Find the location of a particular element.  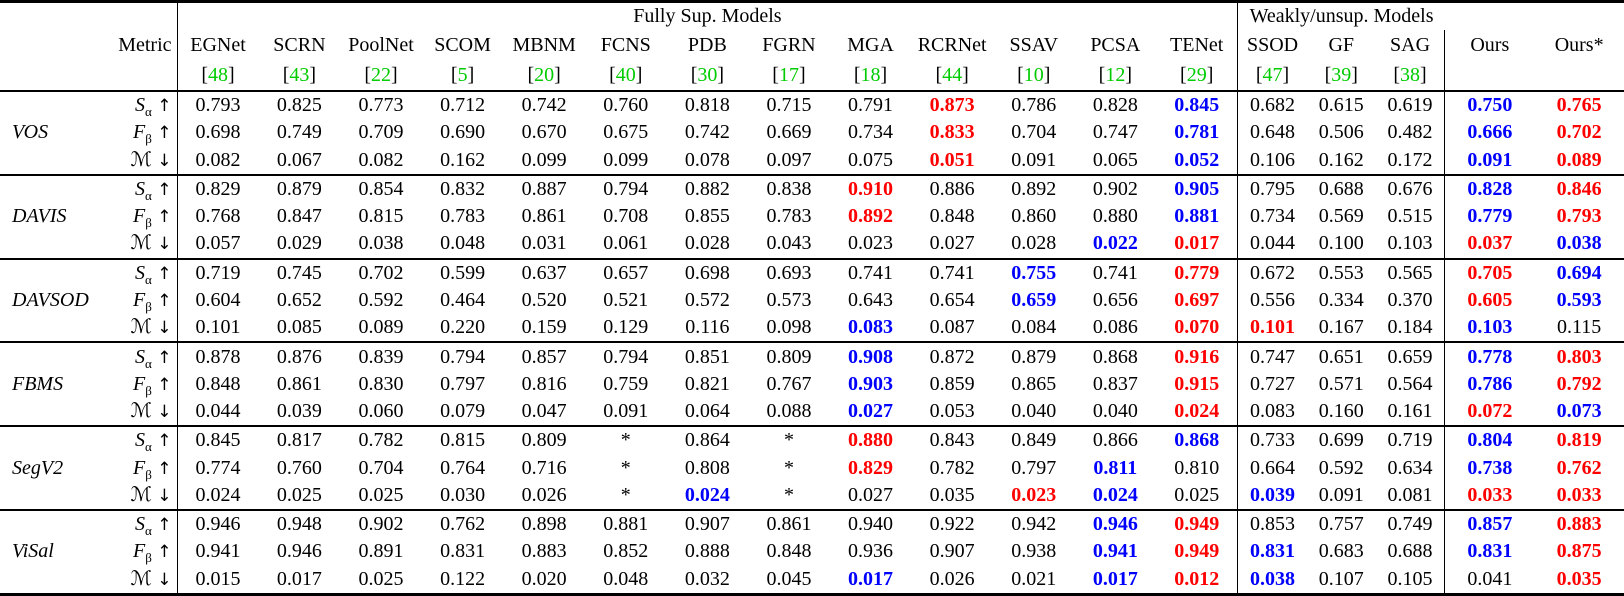

cite-number: 5 is located at coordinates (462, 75).